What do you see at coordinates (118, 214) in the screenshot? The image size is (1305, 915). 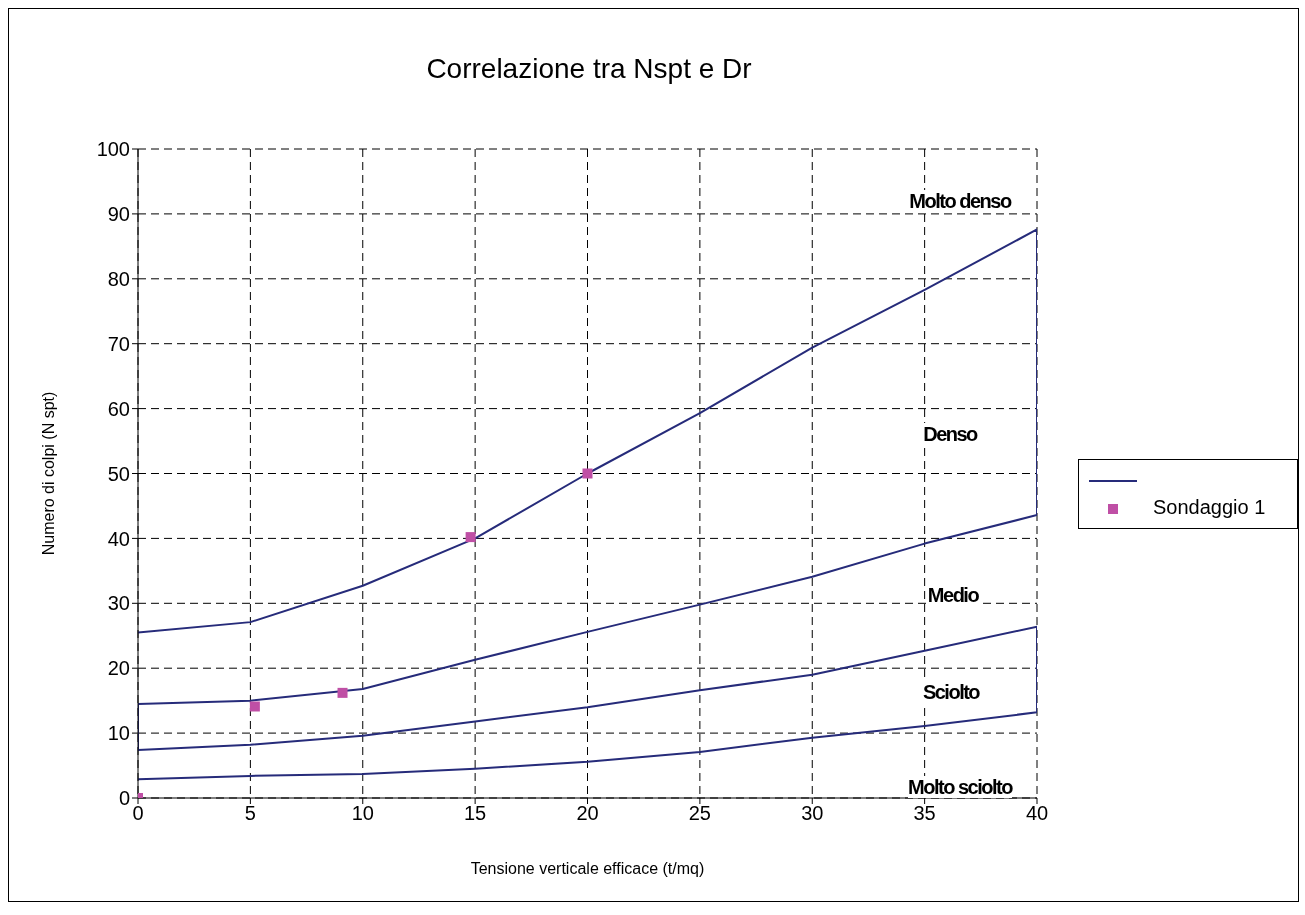 I see `y-tick-label: 90` at bounding box center [118, 214].